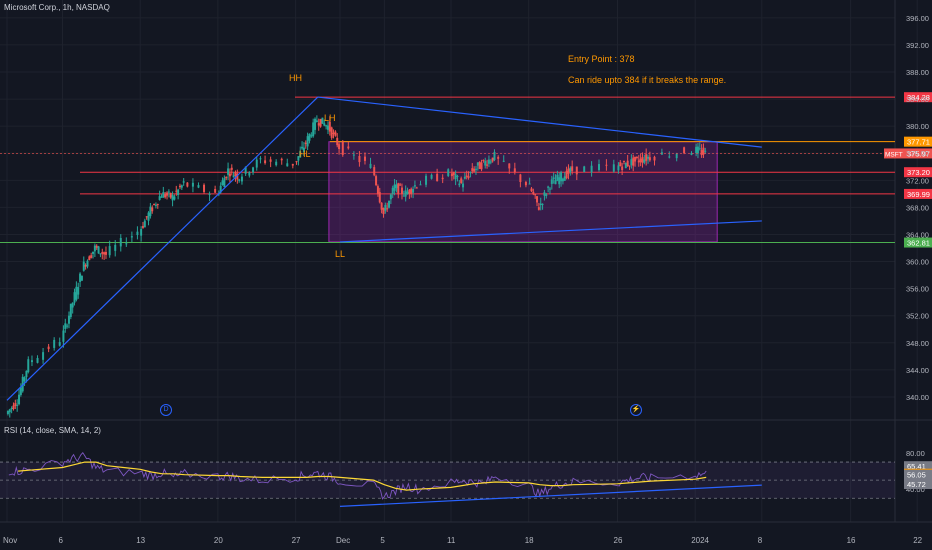 The image size is (932, 550). I want to click on dividend-icon: D, so click(166, 410).